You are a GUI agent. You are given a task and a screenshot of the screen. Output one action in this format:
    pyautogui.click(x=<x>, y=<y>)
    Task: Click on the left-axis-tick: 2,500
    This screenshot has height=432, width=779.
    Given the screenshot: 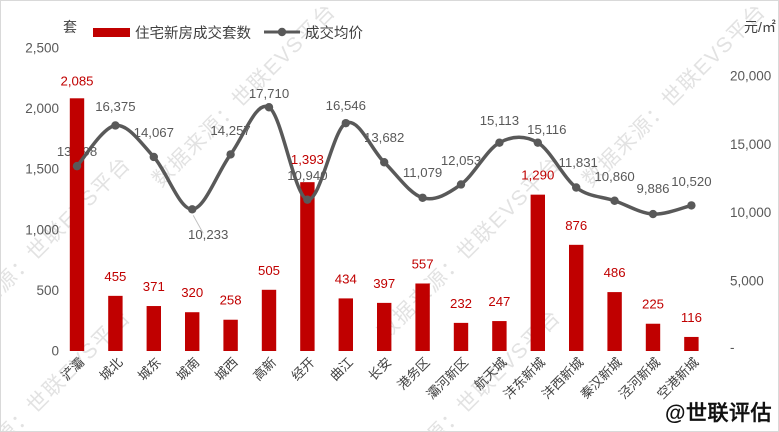 What is the action you would take?
    pyautogui.click(x=42, y=48)
    